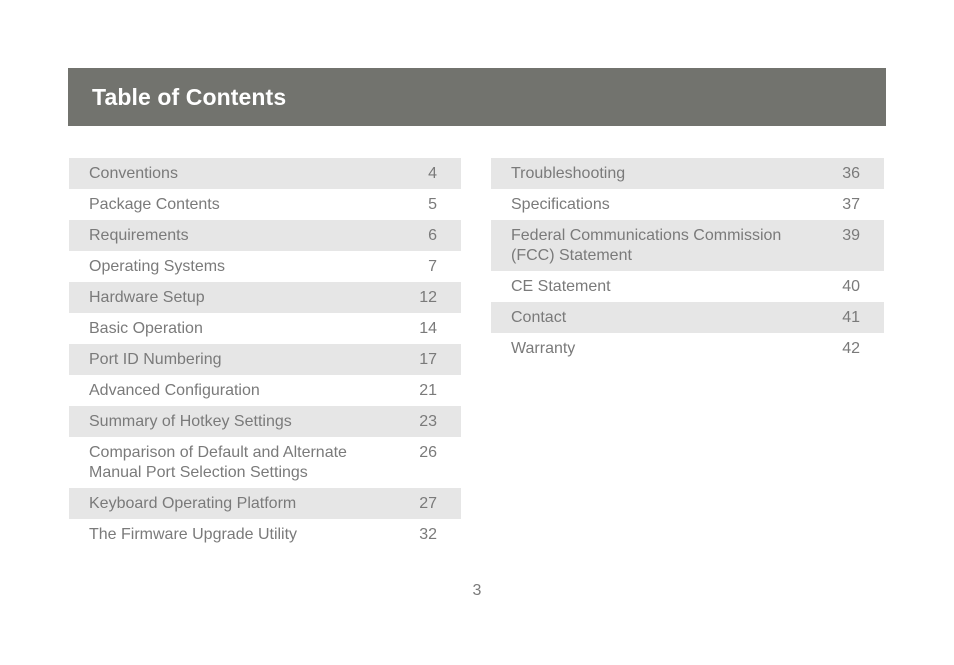 This screenshot has height=665, width=954. What do you see at coordinates (265, 235) in the screenshot?
I see `toc-entry: Requirements 6` at bounding box center [265, 235].